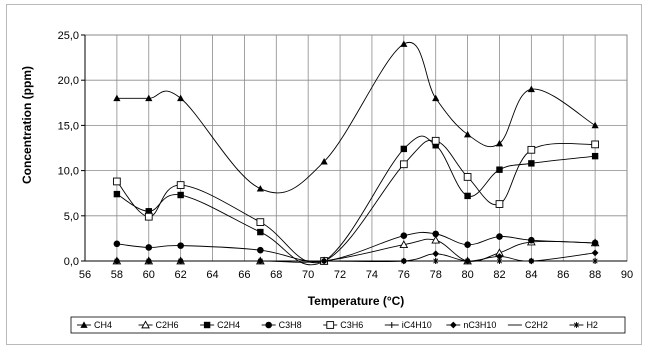 The width and height of the screenshot is (647, 349). What do you see at coordinates (85, 275) in the screenshot?
I see `x-tick-label: 56` at bounding box center [85, 275].